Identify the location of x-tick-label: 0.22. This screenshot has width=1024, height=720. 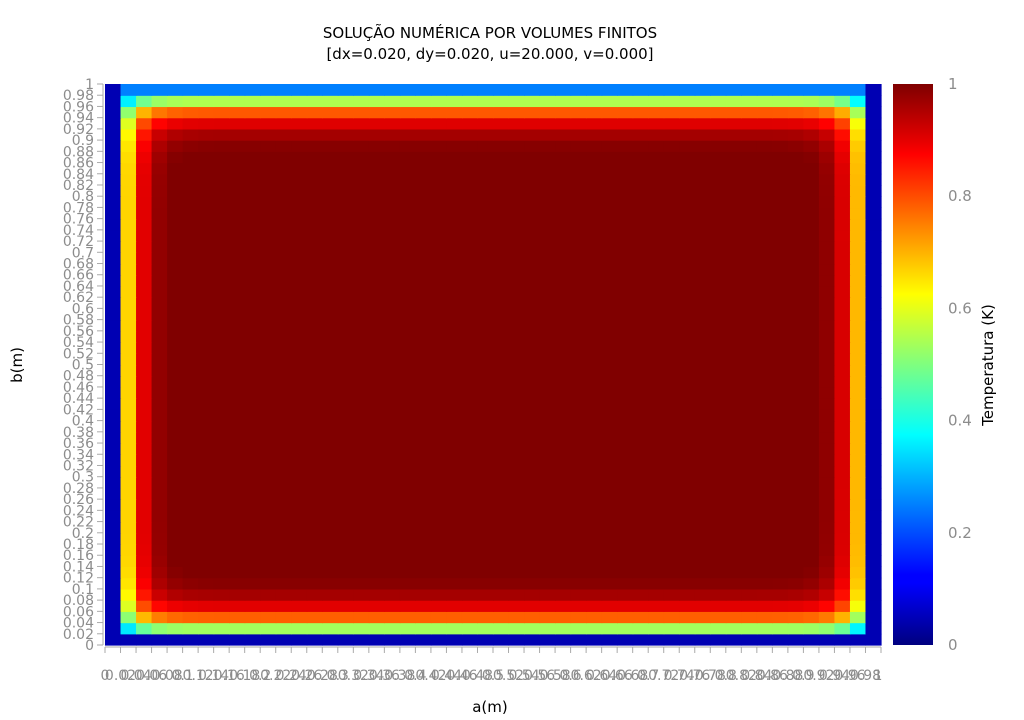
(275, 676).